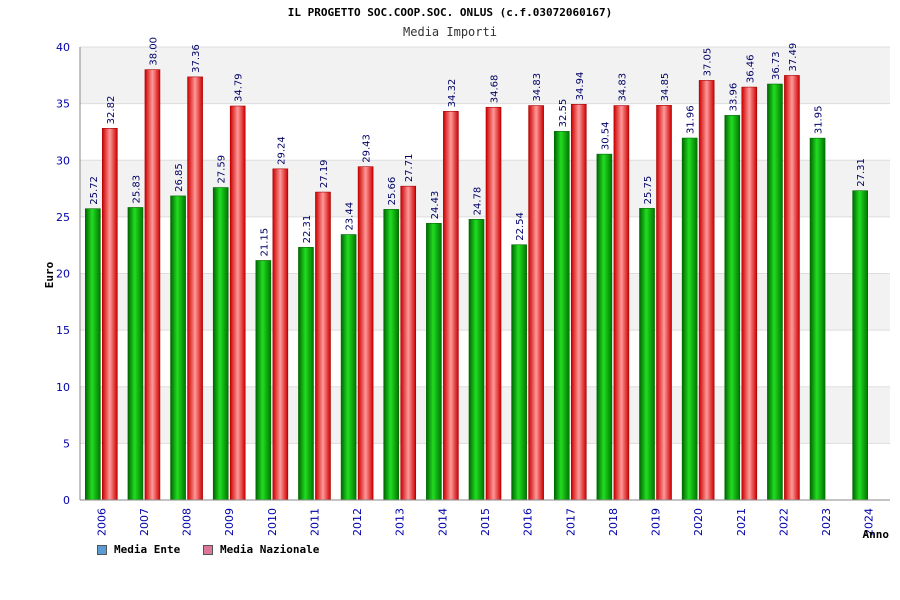 This screenshot has width=900, height=600. What do you see at coordinates (578, 302) in the screenshot?
I see `bar-media-nazionale-2017` at bounding box center [578, 302].